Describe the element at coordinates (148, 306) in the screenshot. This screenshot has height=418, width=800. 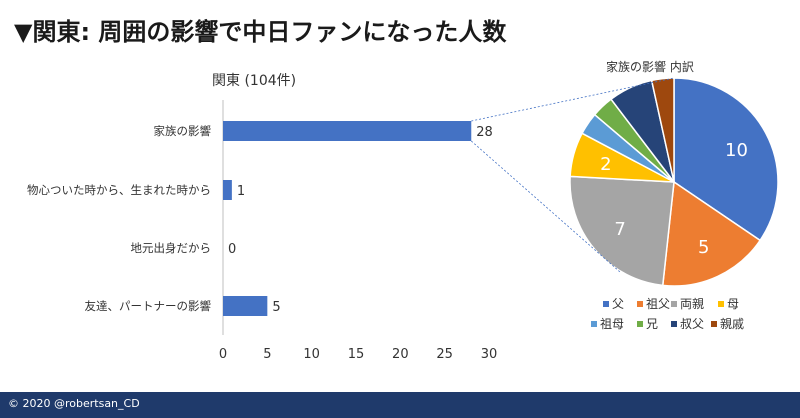
I see `category-label: 友達、パートナーの影響` at that location.